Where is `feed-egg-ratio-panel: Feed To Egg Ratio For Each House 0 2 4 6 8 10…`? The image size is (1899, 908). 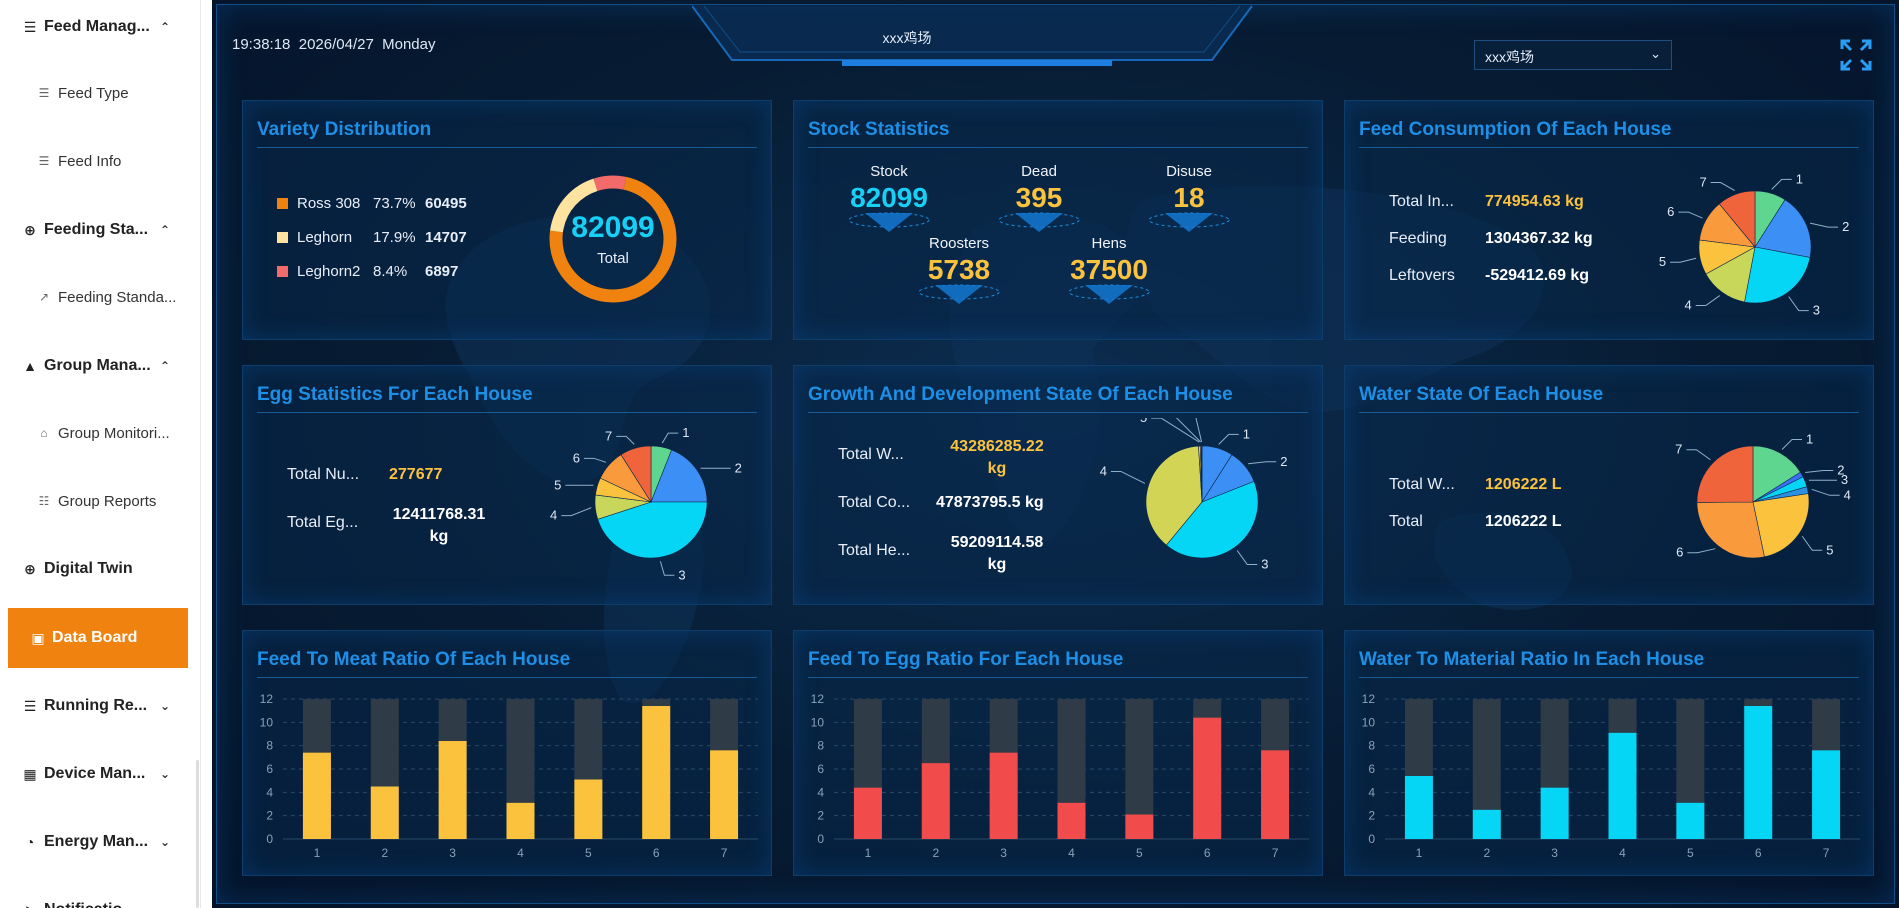 feed-egg-ratio-panel: Feed To Egg Ratio For Each House 0 2 4 6 8 10… is located at coordinates (1058, 753).